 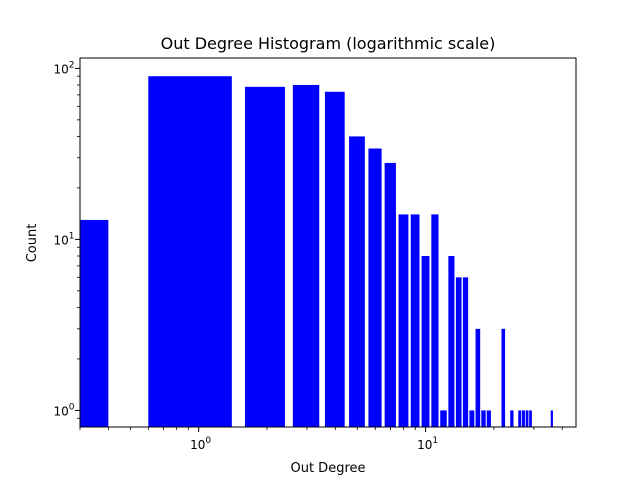 I want to click on x-tick-label: 10⁰, so click(x=200, y=444).